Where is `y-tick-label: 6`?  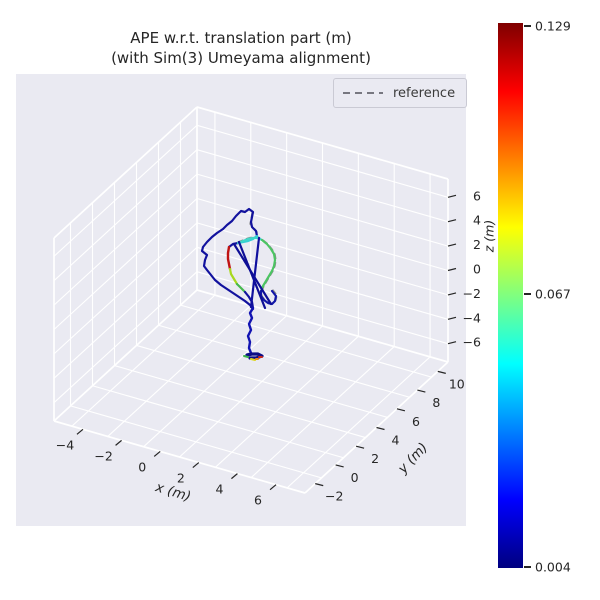
y-tick-label: 6 is located at coordinates (416, 421).